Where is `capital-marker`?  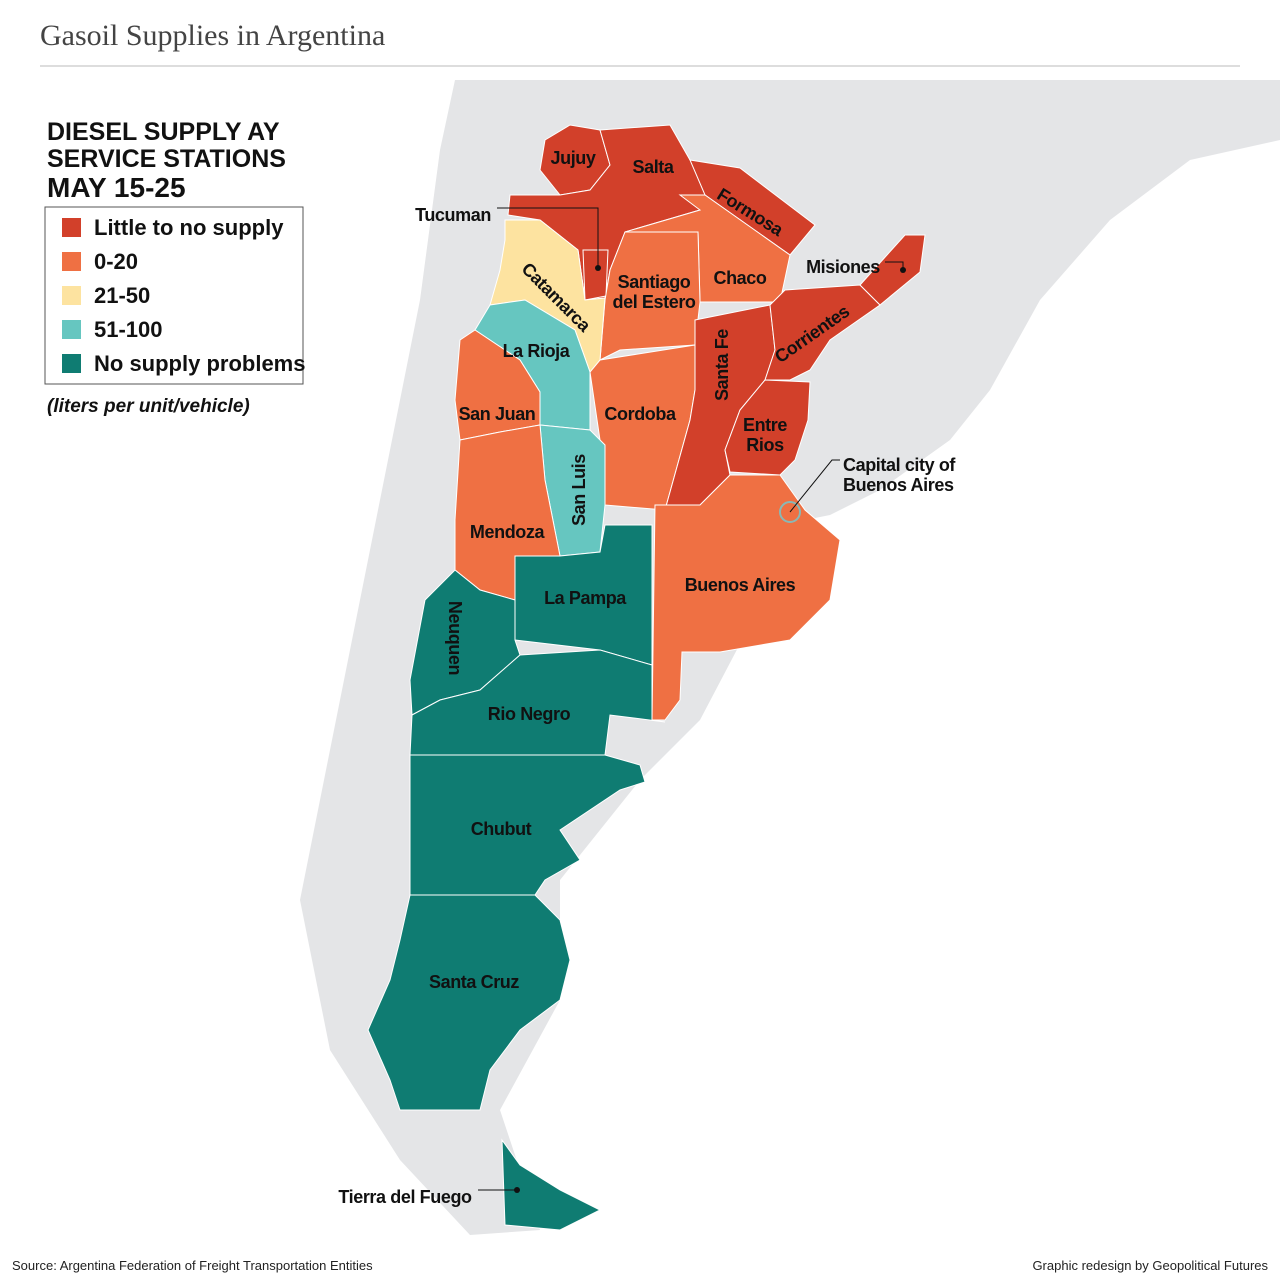
capital-marker is located at coordinates (790, 512).